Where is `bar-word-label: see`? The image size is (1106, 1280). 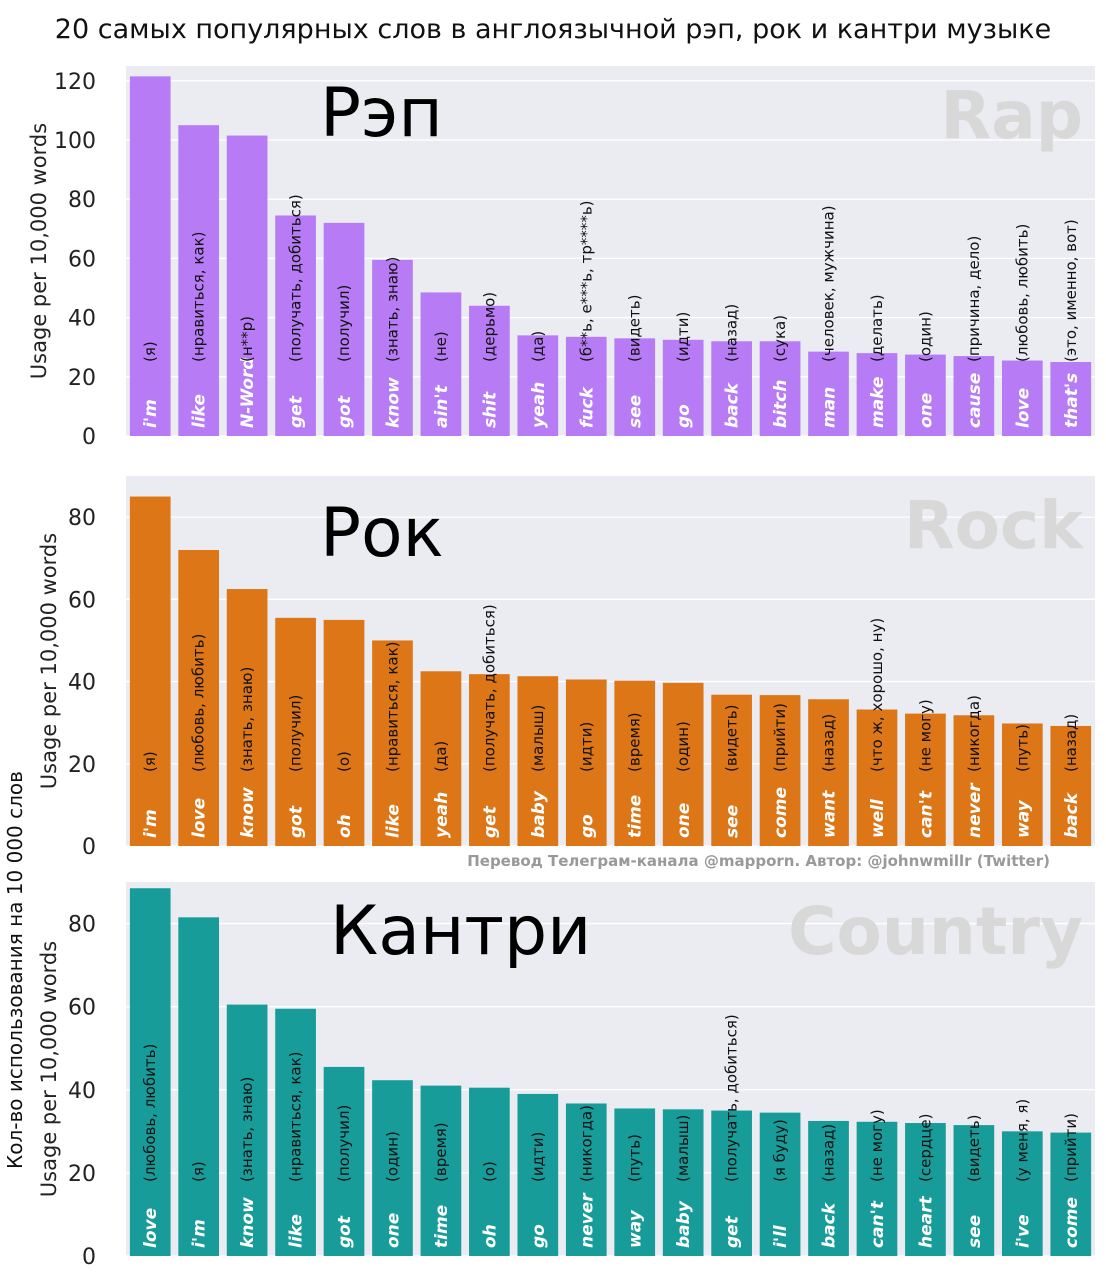 bar-word-label: see is located at coordinates (733, 821).